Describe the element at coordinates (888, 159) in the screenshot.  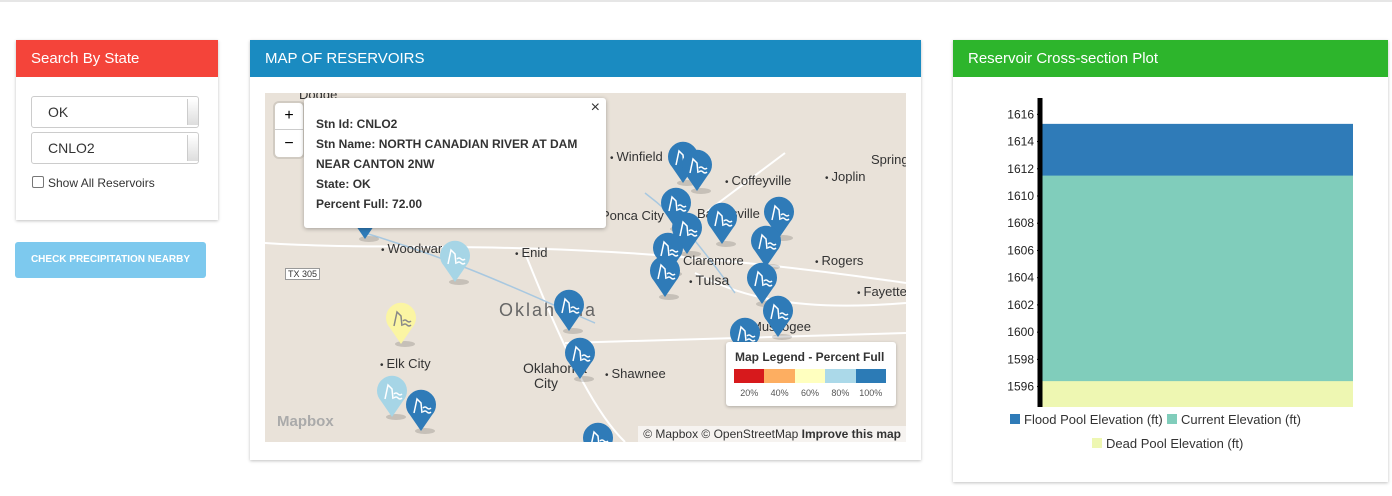
I see `place: Spring` at that location.